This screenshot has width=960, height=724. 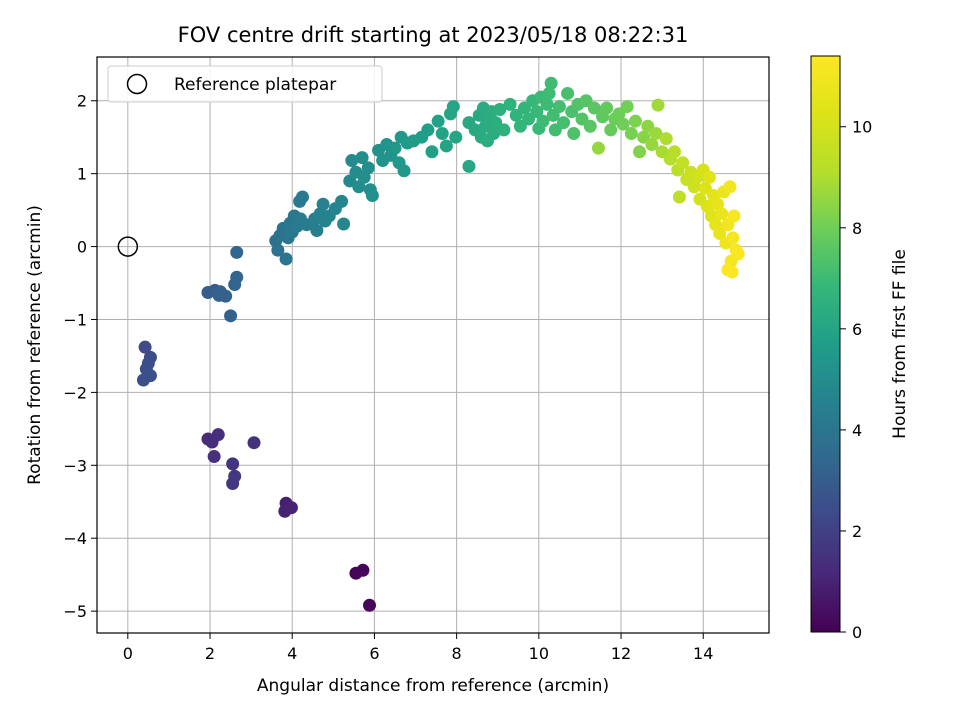 I want to click on x-tick-label: 2, so click(x=210, y=653).